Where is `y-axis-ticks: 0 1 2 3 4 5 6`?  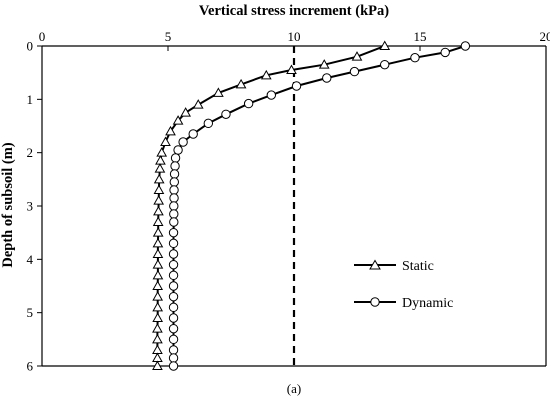
y-axis-ticks: 0 1 2 3 4 5 6 is located at coordinates (34, 206).